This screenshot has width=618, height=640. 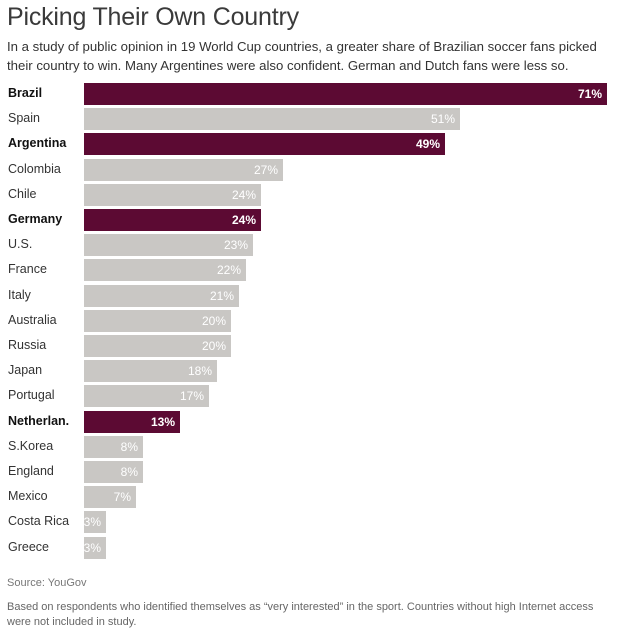 I want to click on bar-row: Japan 18%, so click(x=309, y=371).